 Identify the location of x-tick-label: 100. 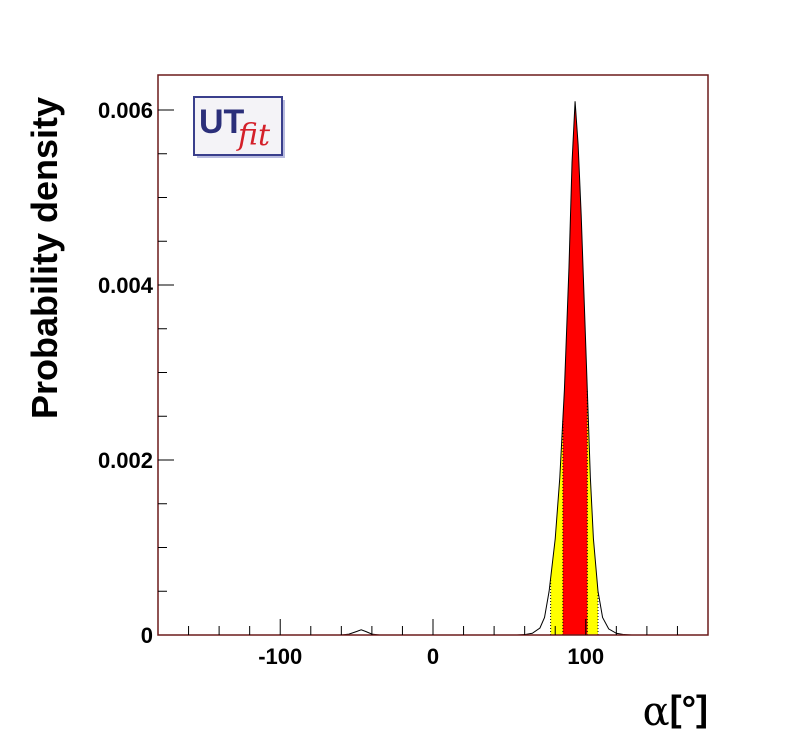
(585, 656).